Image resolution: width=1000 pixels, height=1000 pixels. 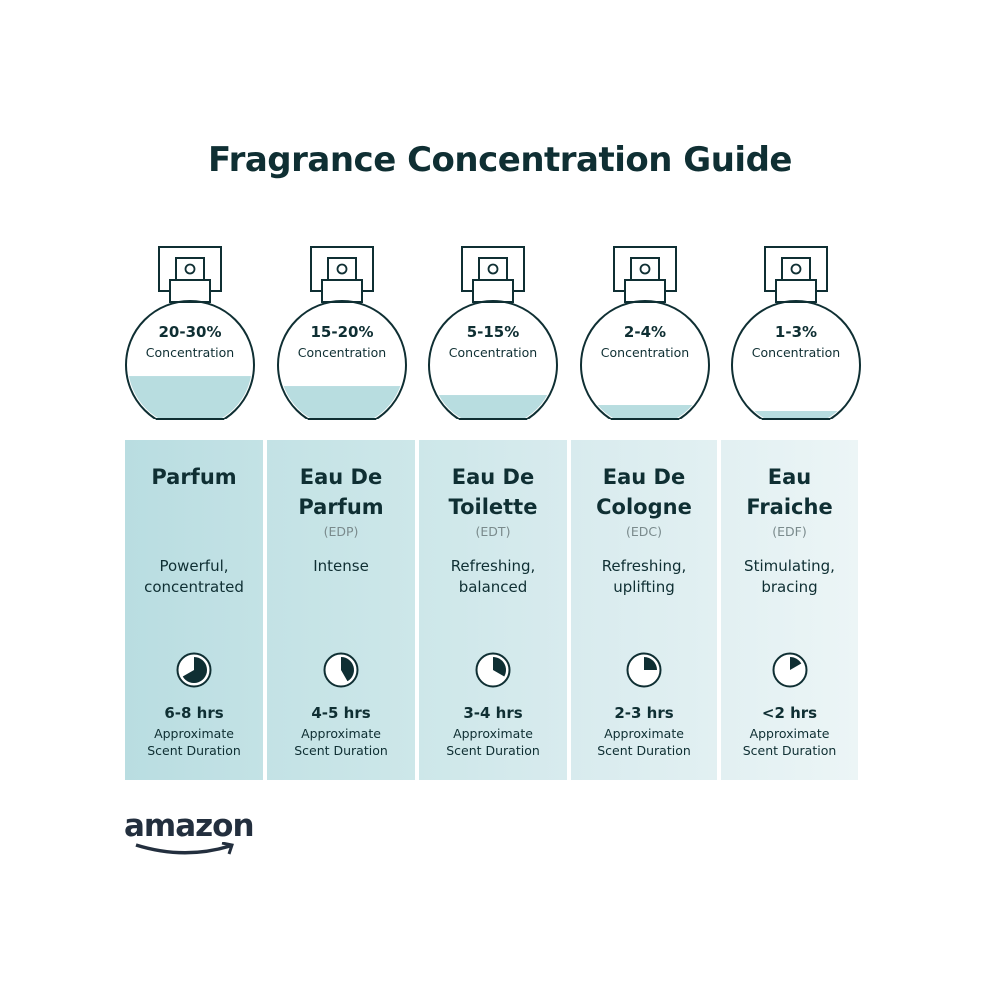 I want to click on type-name: Parfum, so click(x=194, y=477).